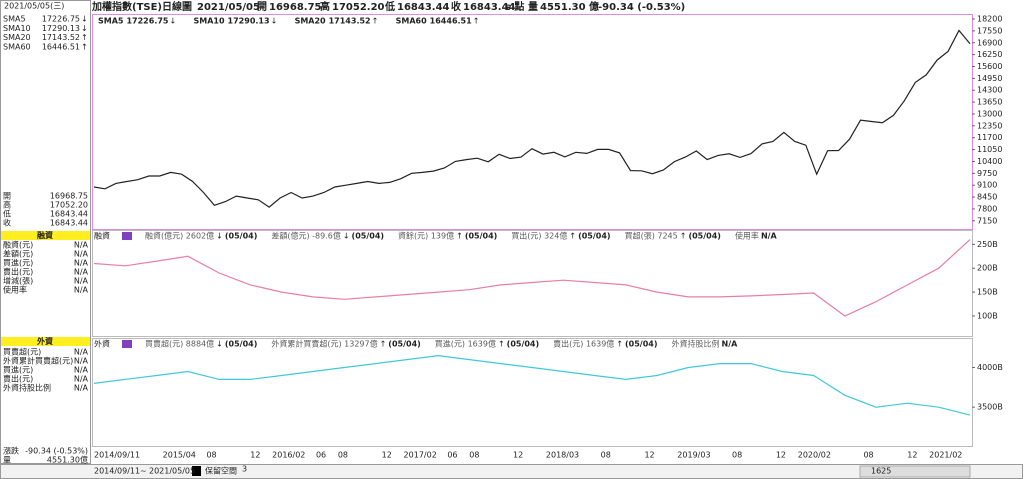 The image size is (1024, 479). What do you see at coordinates (7, 196) in the screenshot?
I see `ohlc-label: 開` at bounding box center [7, 196].